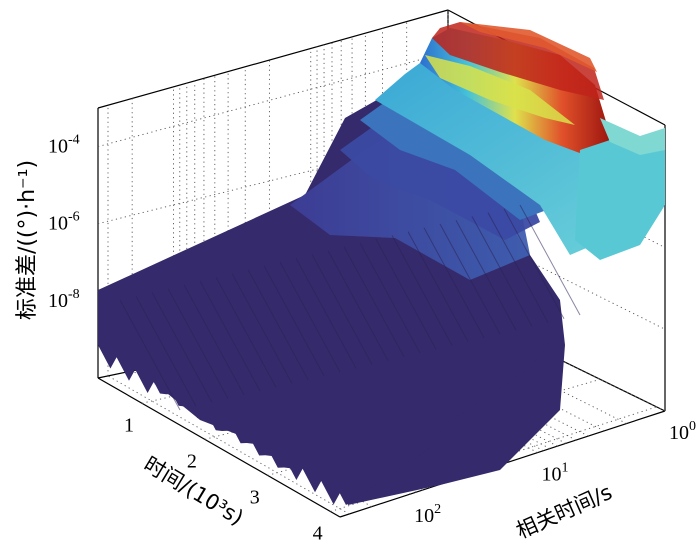 The width and height of the screenshot is (700, 548). Describe the element at coordinates (427, 514) in the screenshot. I see `corr-tick-label: 10²` at that location.